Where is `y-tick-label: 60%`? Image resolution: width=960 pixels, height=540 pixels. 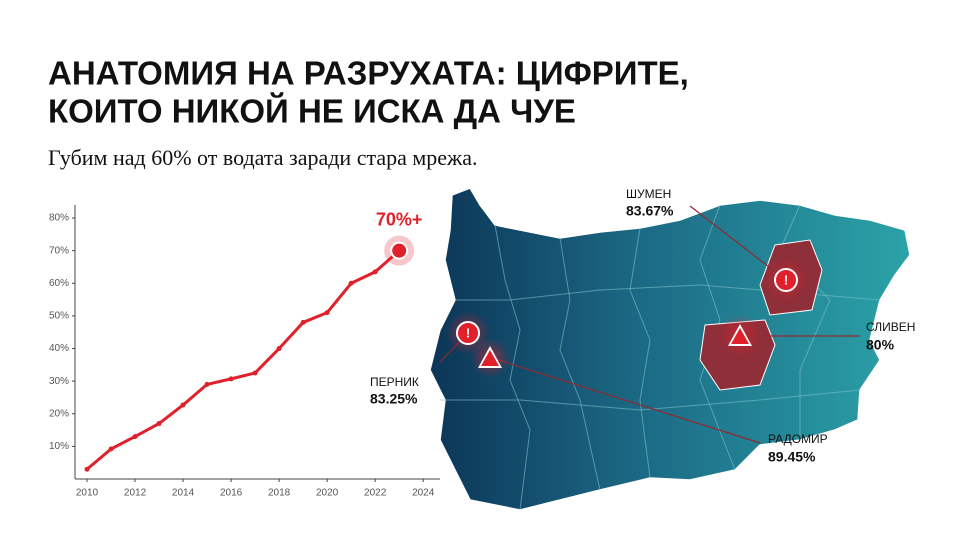 y-tick-label: 60% is located at coordinates (59, 283).